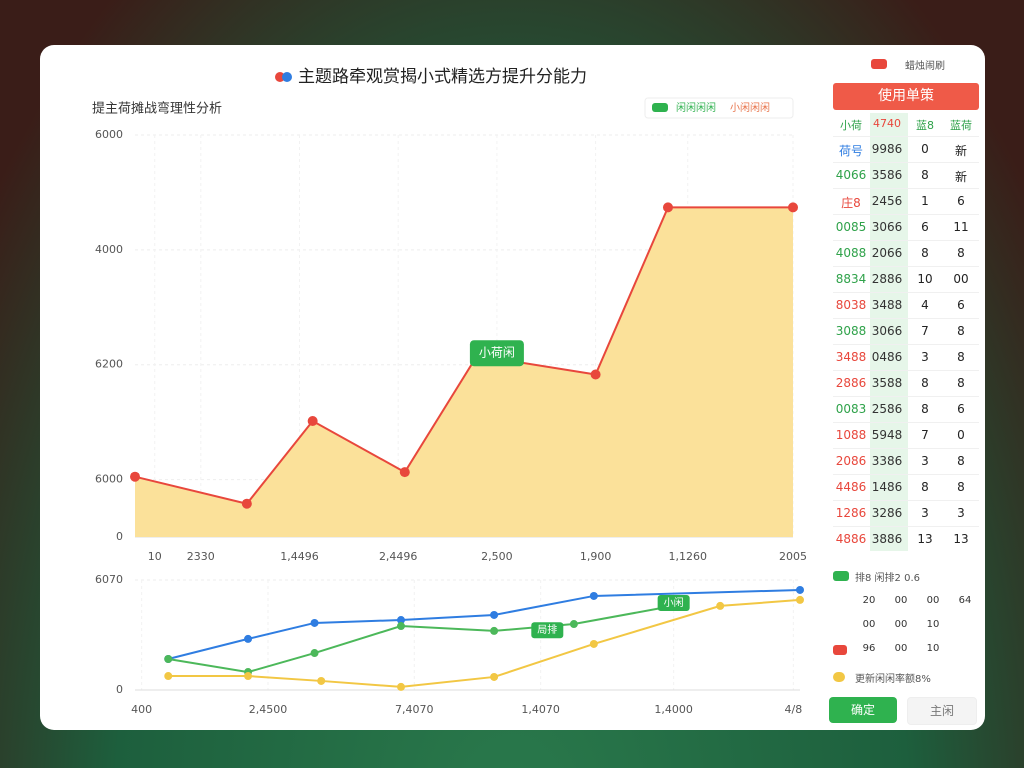 The height and width of the screenshot is (768, 1024). What do you see at coordinates (906, 96) in the screenshot?
I see `table-title: 使用单策` at bounding box center [906, 96].